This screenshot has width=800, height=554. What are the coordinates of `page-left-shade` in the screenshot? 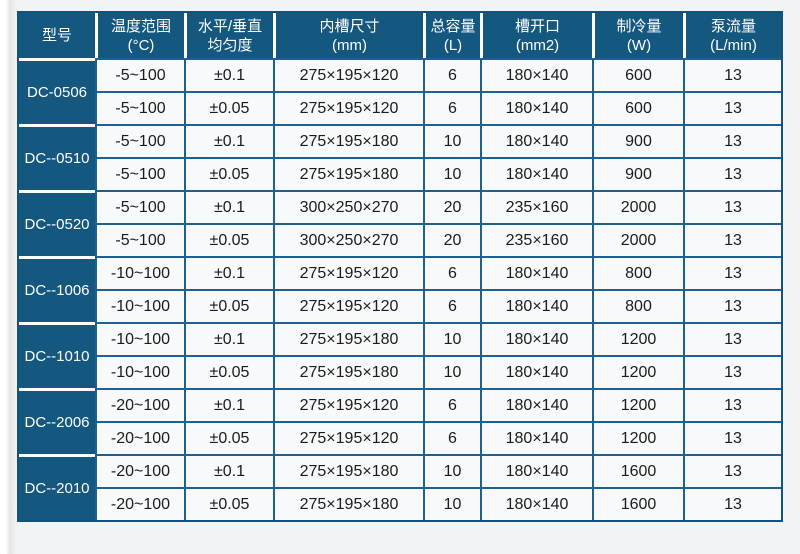 It's located at (8, 277).